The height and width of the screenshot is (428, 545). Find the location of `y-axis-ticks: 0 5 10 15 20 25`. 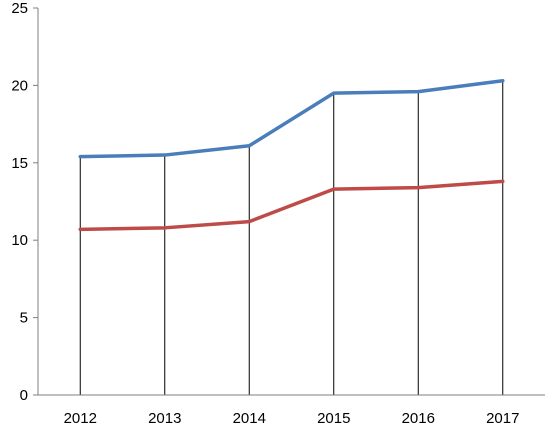

y-axis-ticks: 0 5 10 15 20 25 is located at coordinates (24, 202).